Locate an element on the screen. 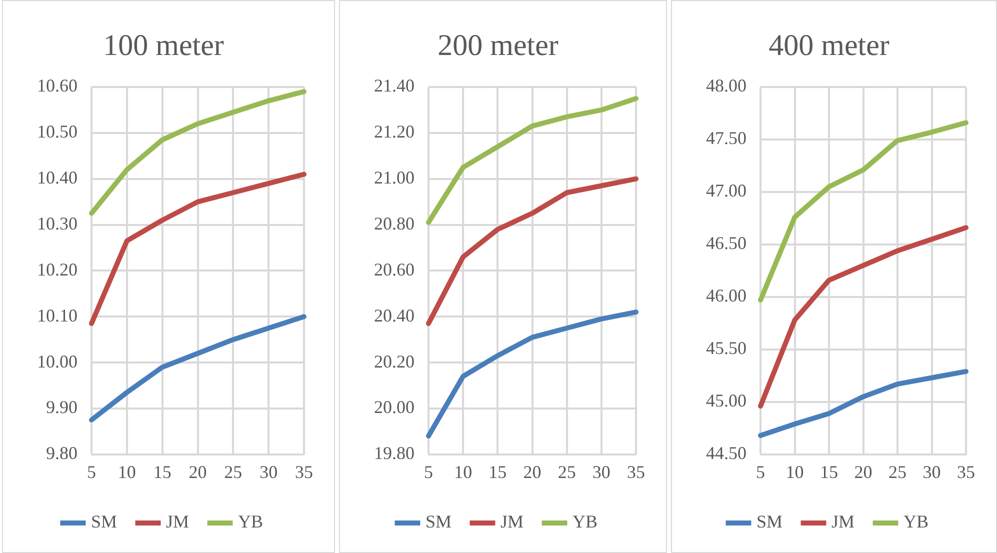 This screenshot has width=997, height=553. chart-title: 200 meter is located at coordinates (498, 45).